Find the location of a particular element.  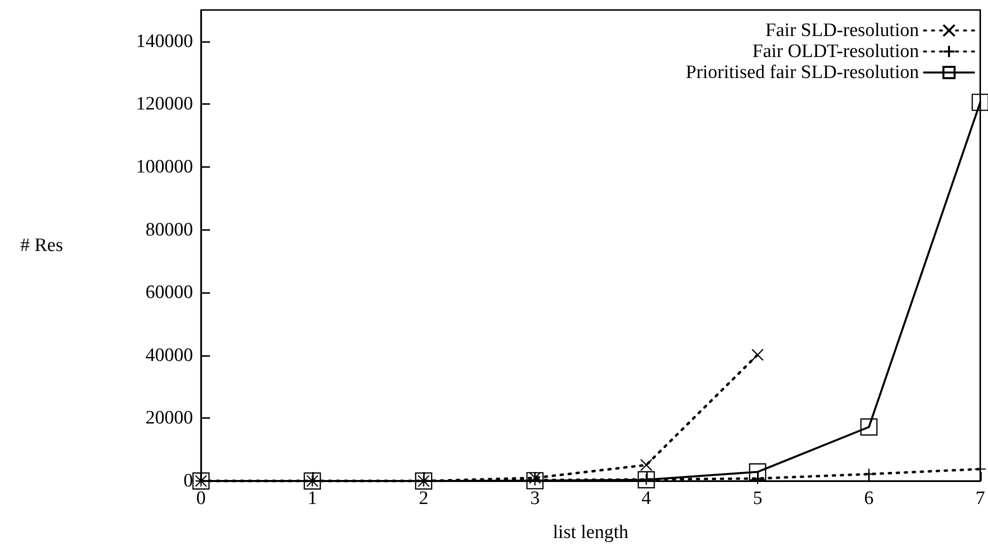

y-axis-title: # Res is located at coordinates (41, 245).